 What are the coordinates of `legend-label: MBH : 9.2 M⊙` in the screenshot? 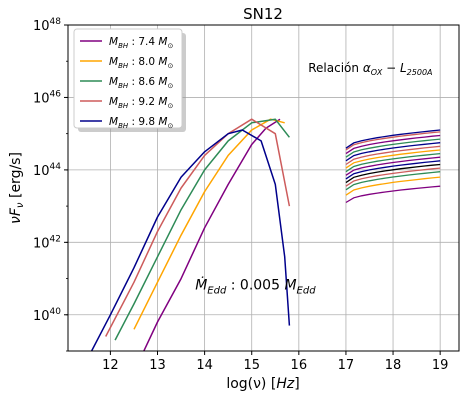 It's located at (141, 103).